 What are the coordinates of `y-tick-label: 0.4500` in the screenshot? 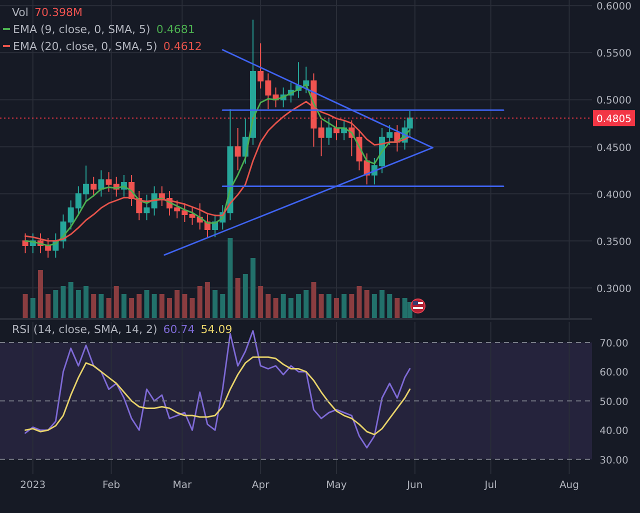 It's located at (614, 148).